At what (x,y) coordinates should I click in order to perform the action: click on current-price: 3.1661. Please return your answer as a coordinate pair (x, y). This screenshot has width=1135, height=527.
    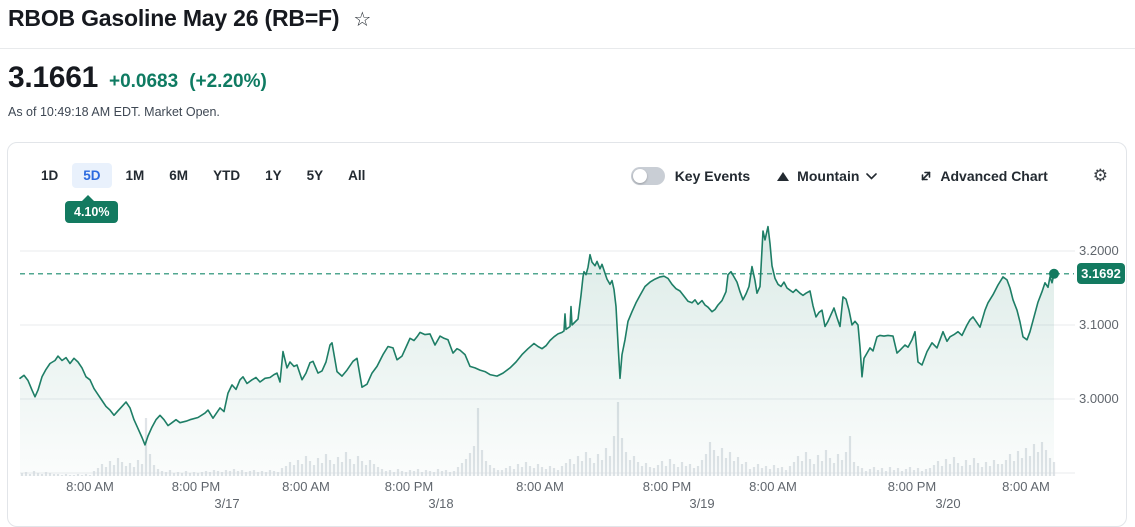
    Looking at the image, I should click on (53, 77).